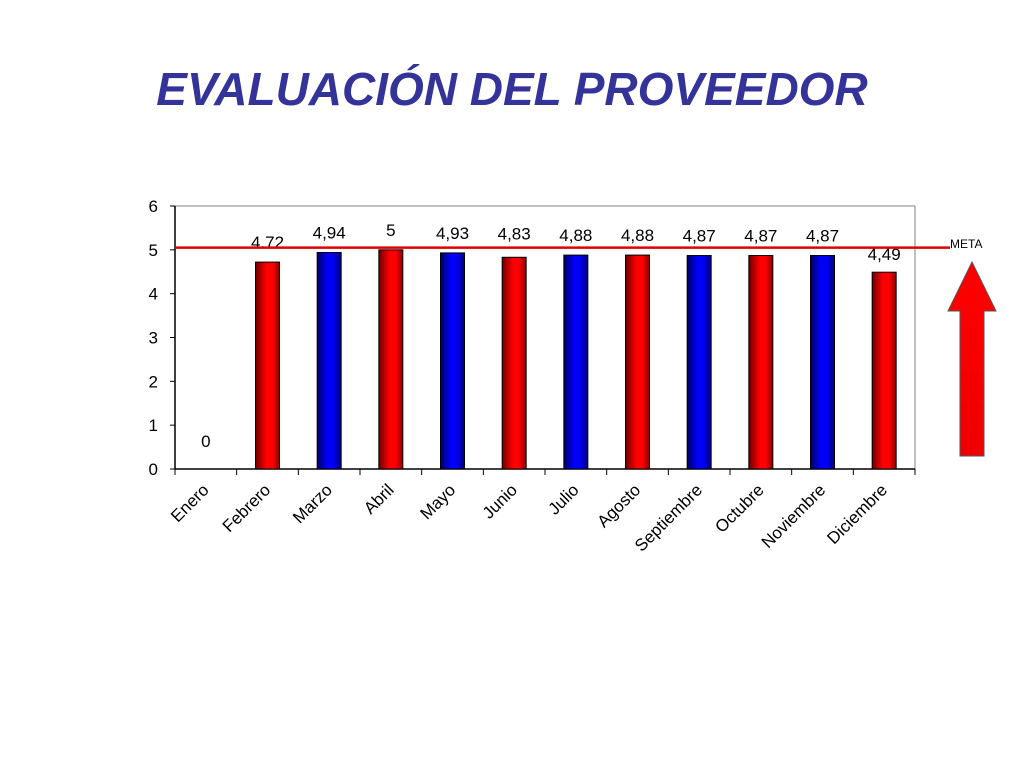 The image size is (1024, 768). I want to click on category-label: Marzo, so click(312, 503).